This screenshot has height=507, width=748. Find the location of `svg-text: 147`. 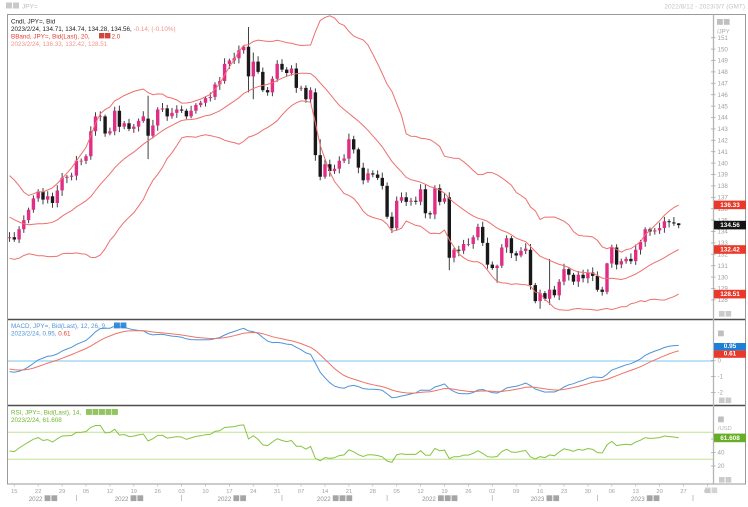

svg-text: 147 is located at coordinates (723, 84).